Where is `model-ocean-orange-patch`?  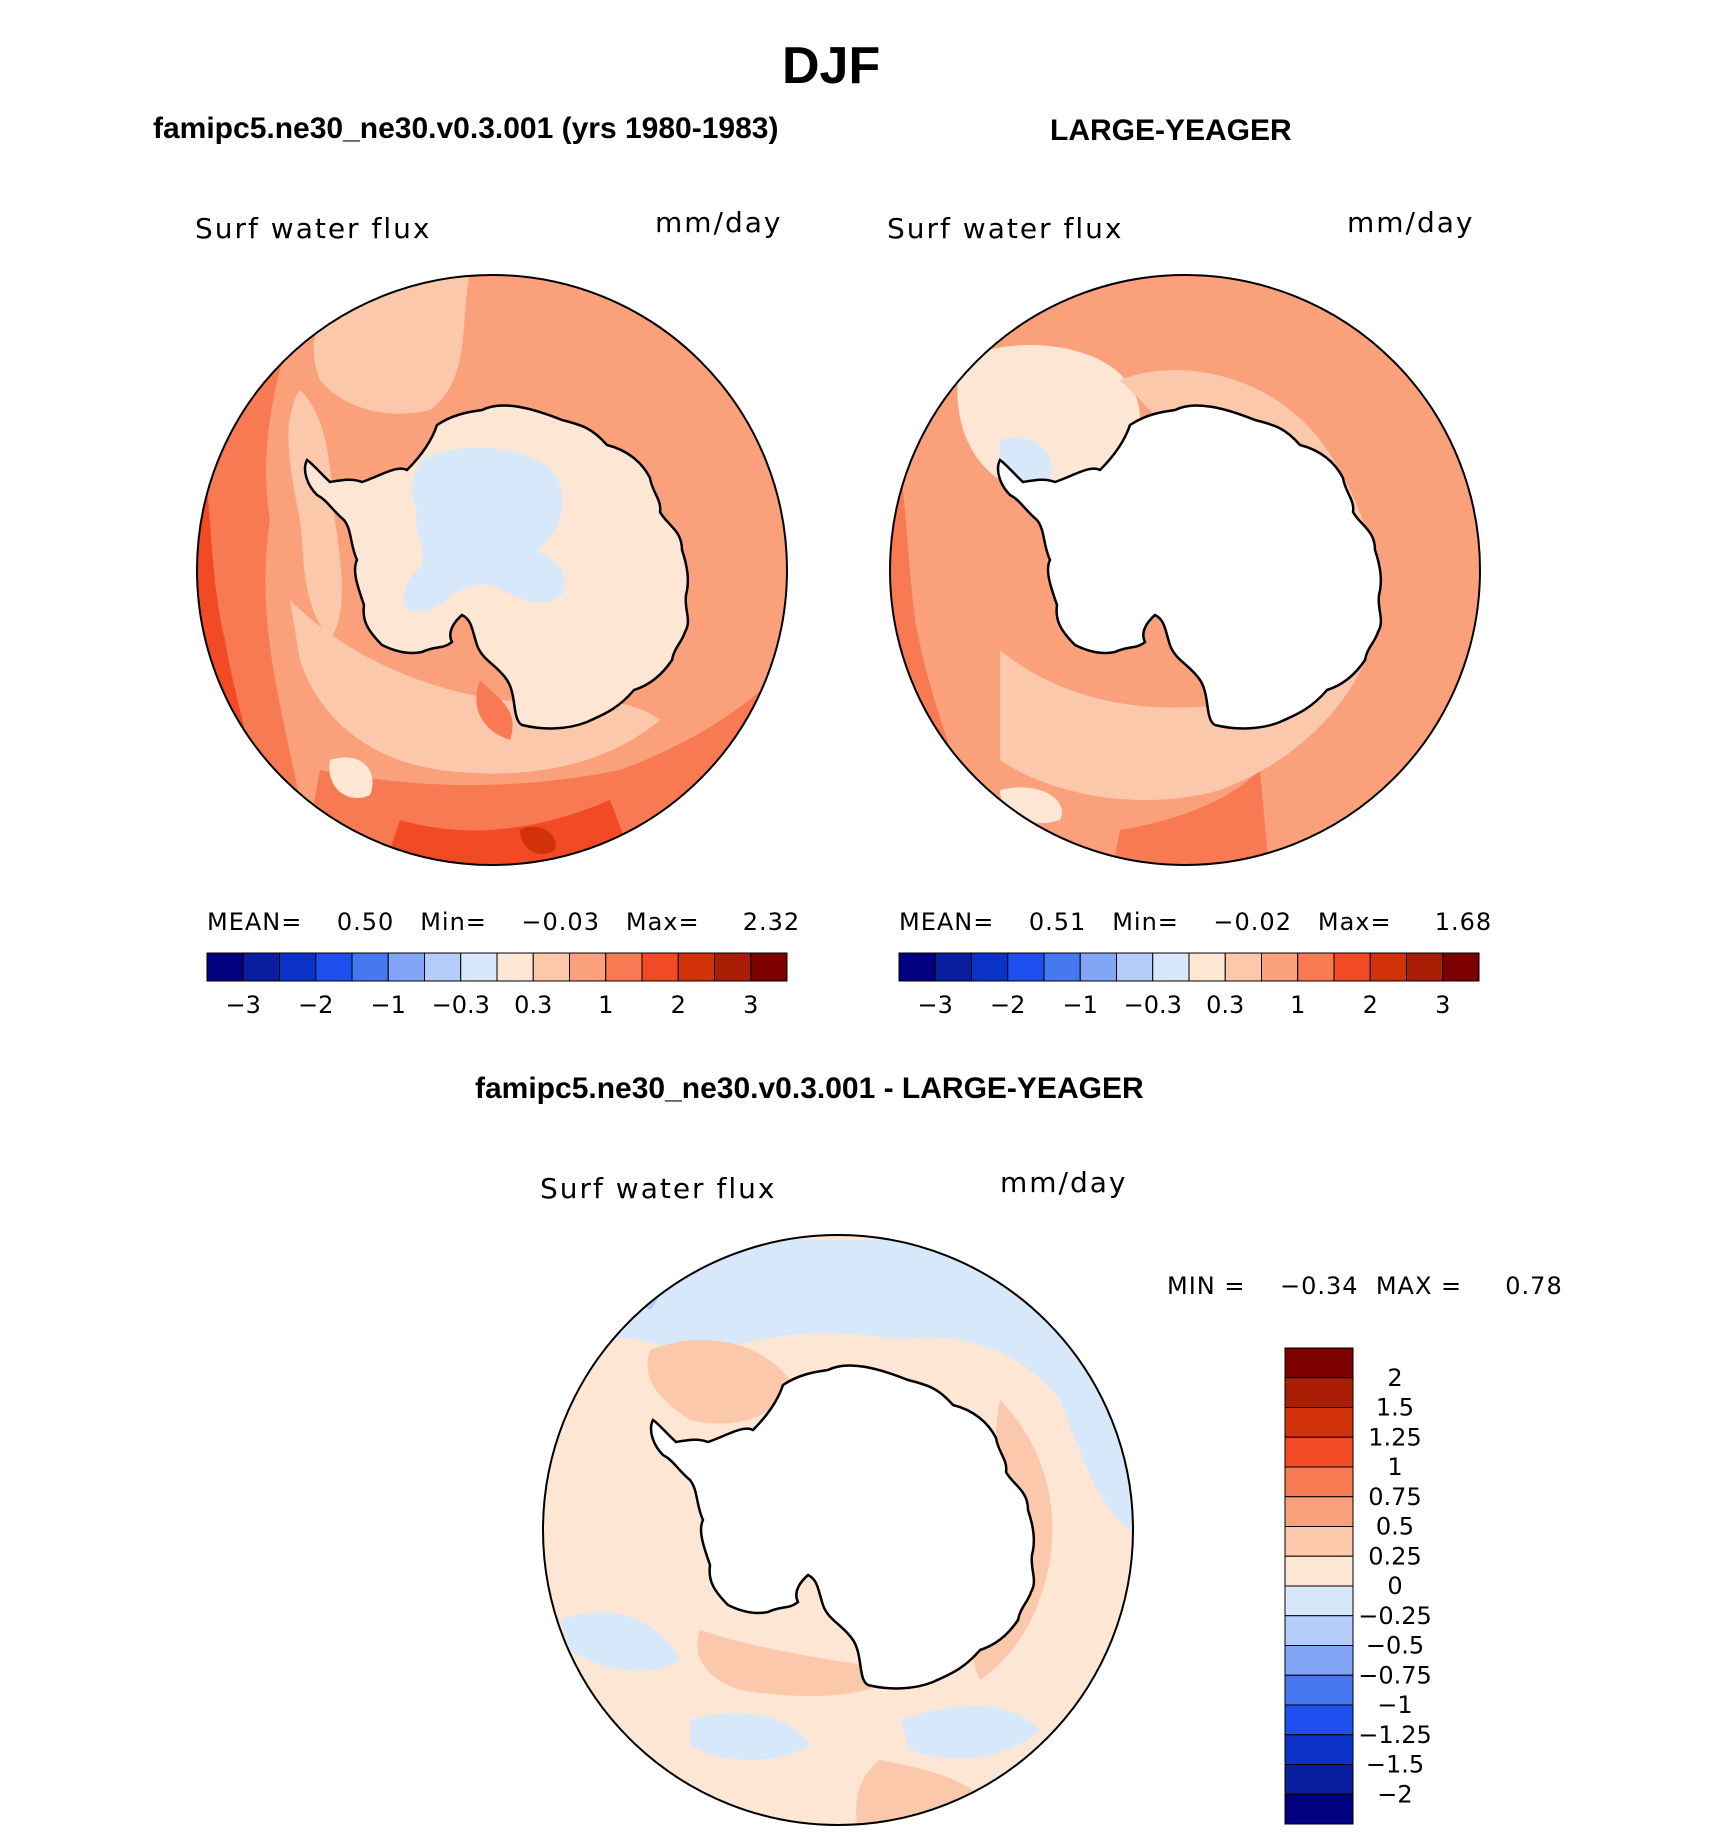 model-ocean-orange-patch is located at coordinates (494, 710).